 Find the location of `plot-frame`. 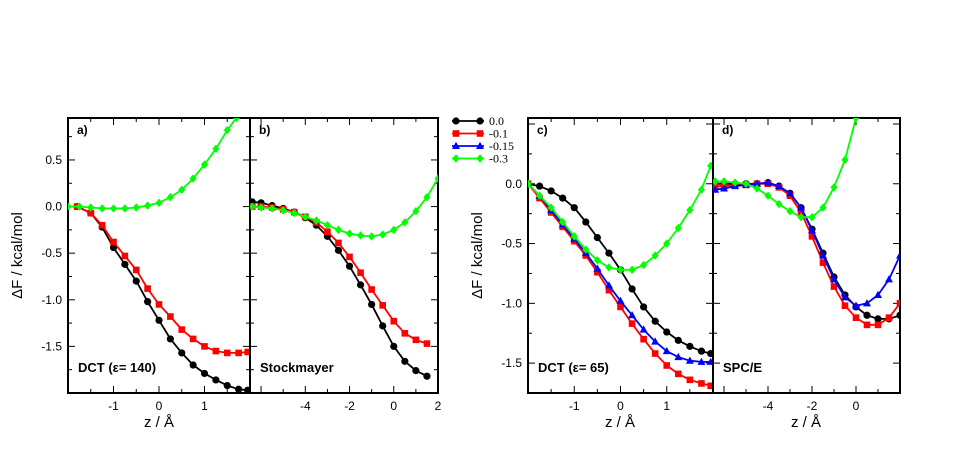

plot-frame is located at coordinates (344, 255).